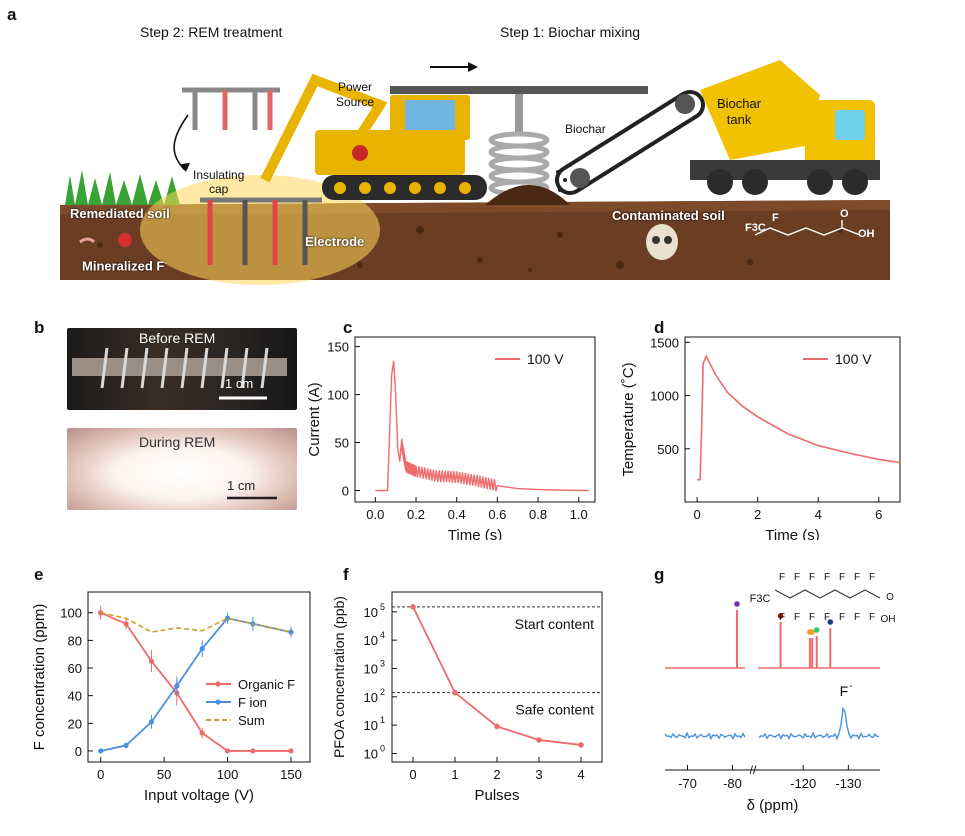  Describe the element at coordinates (342, 443) in the screenshot. I see `chart-c-ytick-label: 50` at that location.